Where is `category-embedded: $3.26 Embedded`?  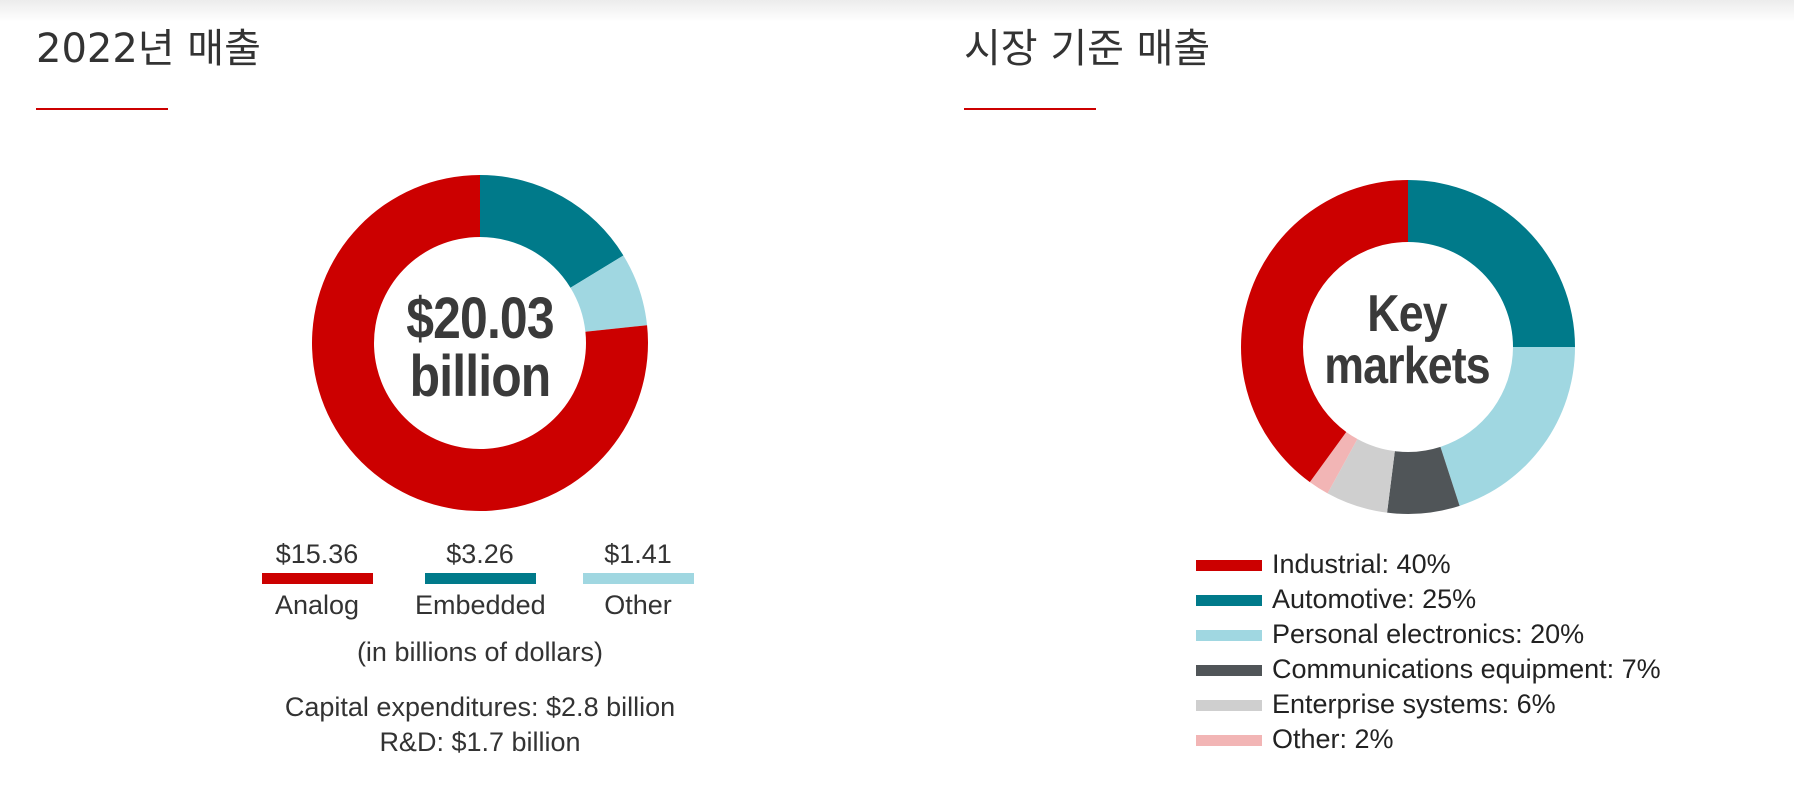
category-embedded: $3.26 Embedded is located at coordinates (480, 579).